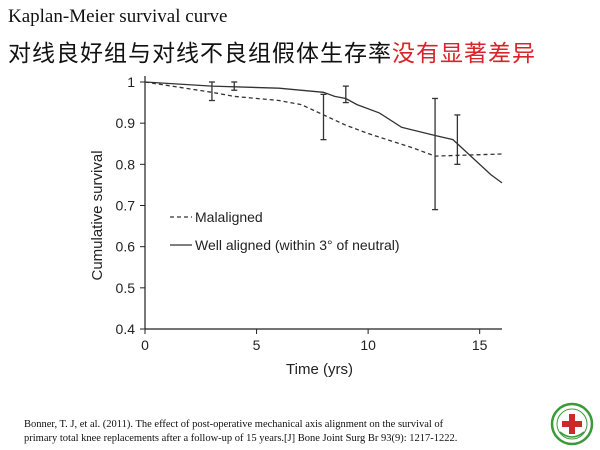  Describe the element at coordinates (126, 164) in the screenshot. I see `y-tick-label: 0.8` at that location.